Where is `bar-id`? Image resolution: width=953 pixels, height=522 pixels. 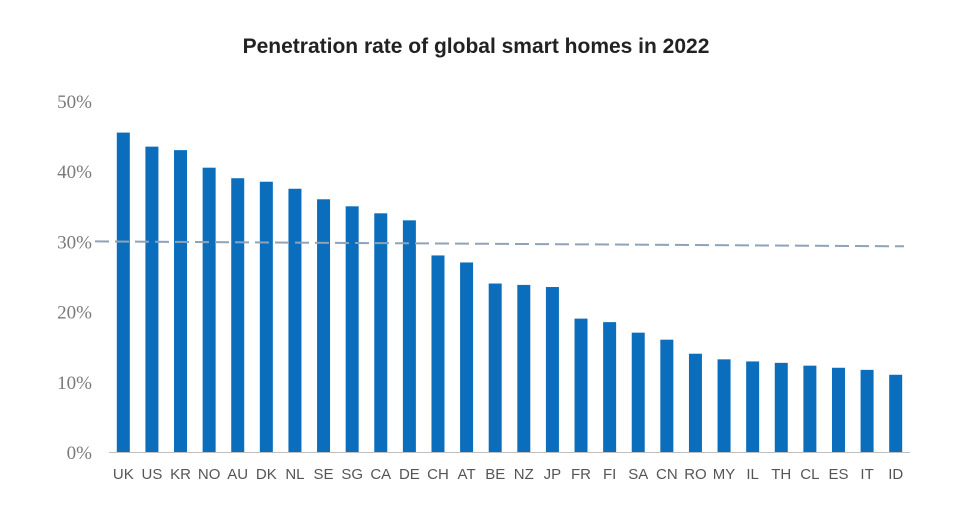 bar-id is located at coordinates (896, 413).